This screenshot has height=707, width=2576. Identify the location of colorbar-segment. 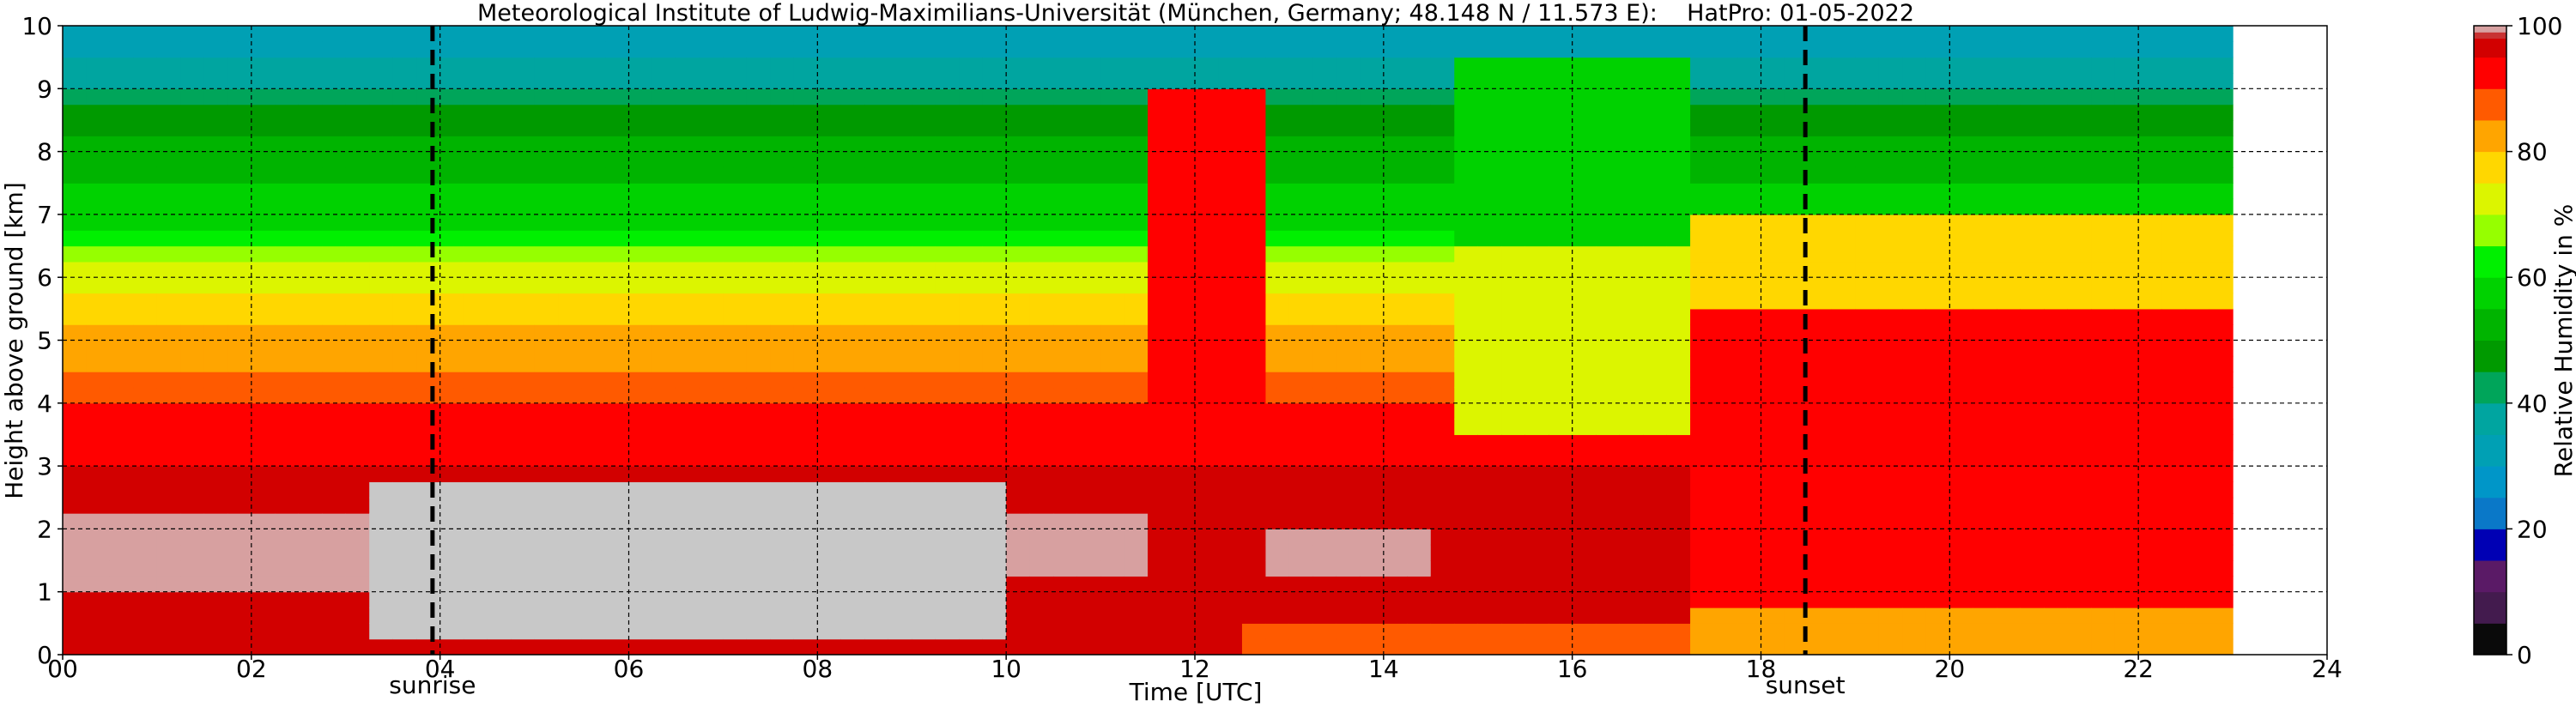
(2490, 230).